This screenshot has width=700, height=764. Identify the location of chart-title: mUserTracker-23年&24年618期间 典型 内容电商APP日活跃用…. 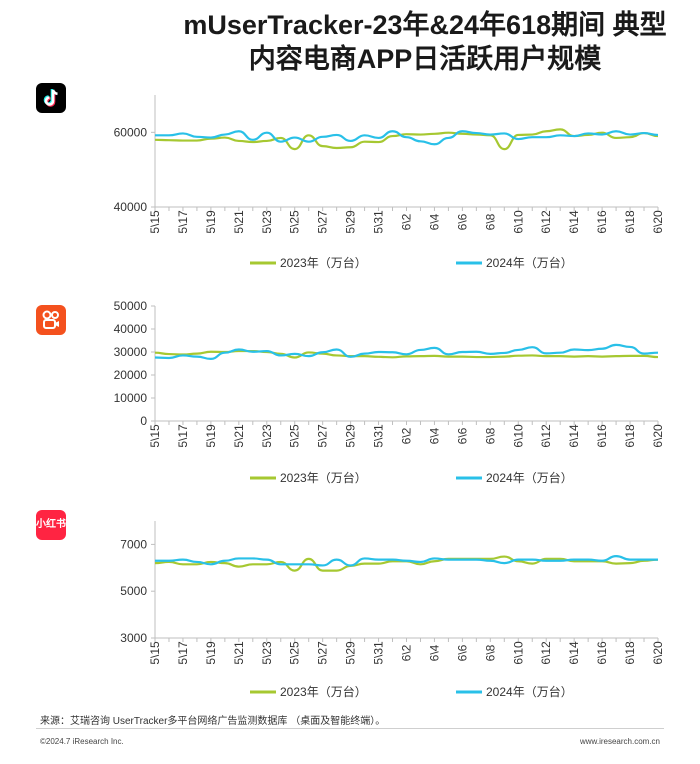
(350, 42).